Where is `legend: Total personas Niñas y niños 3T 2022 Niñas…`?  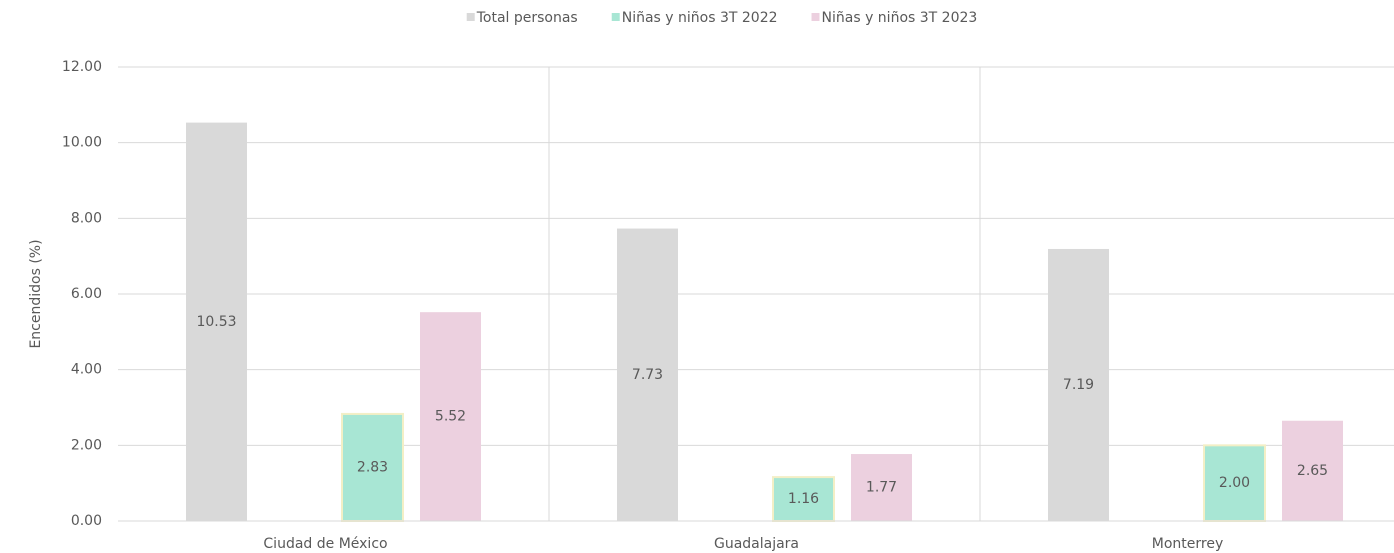 legend: Total personas Niñas y niños 3T 2022 Niñas… is located at coordinates (722, 18).